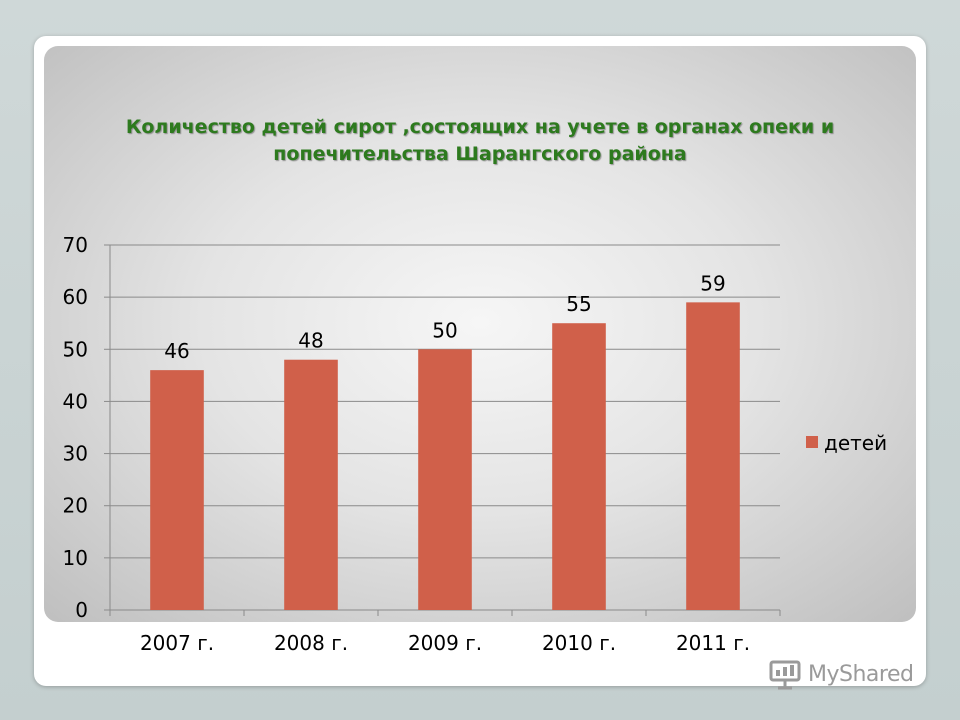 The width and height of the screenshot is (960, 720). Describe the element at coordinates (713, 643) in the screenshot. I see `x-tick-label: 2011 г.` at that location.